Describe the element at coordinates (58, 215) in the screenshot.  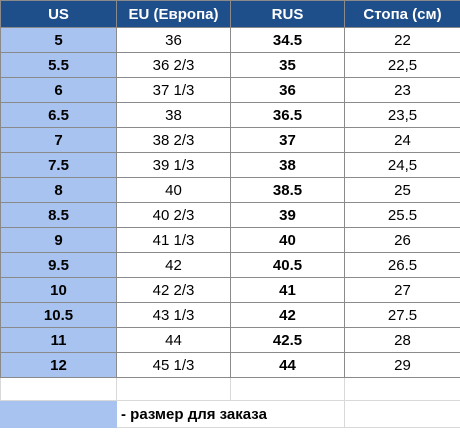
I see `us-size-cell: 8.5` at that location.